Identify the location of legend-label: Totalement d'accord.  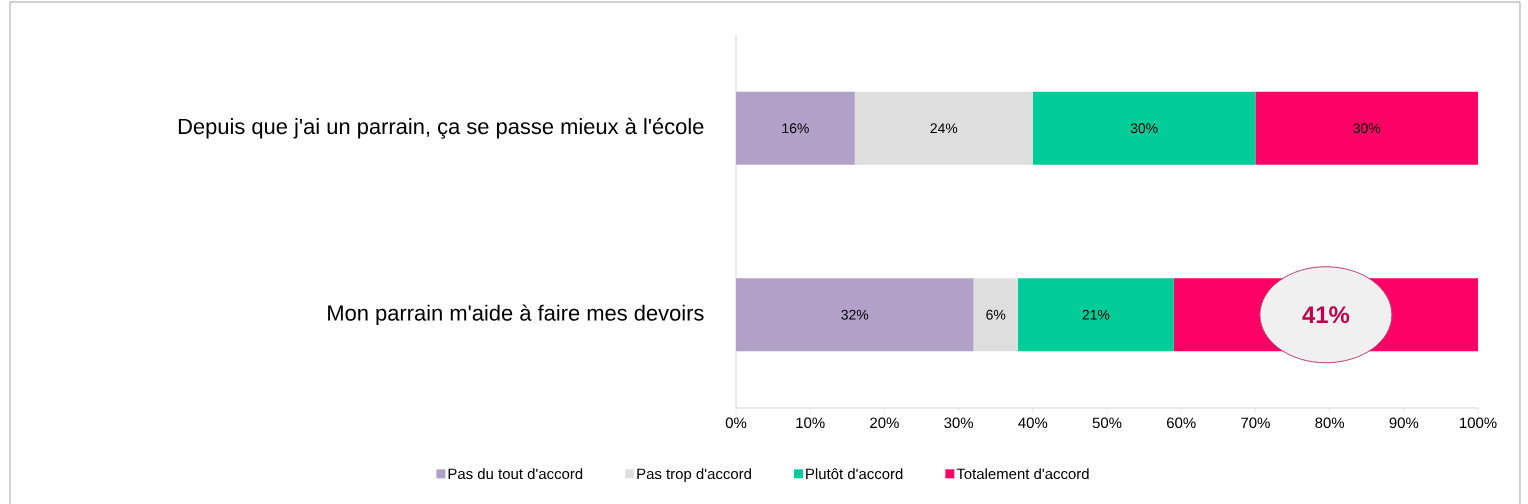
(1022, 474).